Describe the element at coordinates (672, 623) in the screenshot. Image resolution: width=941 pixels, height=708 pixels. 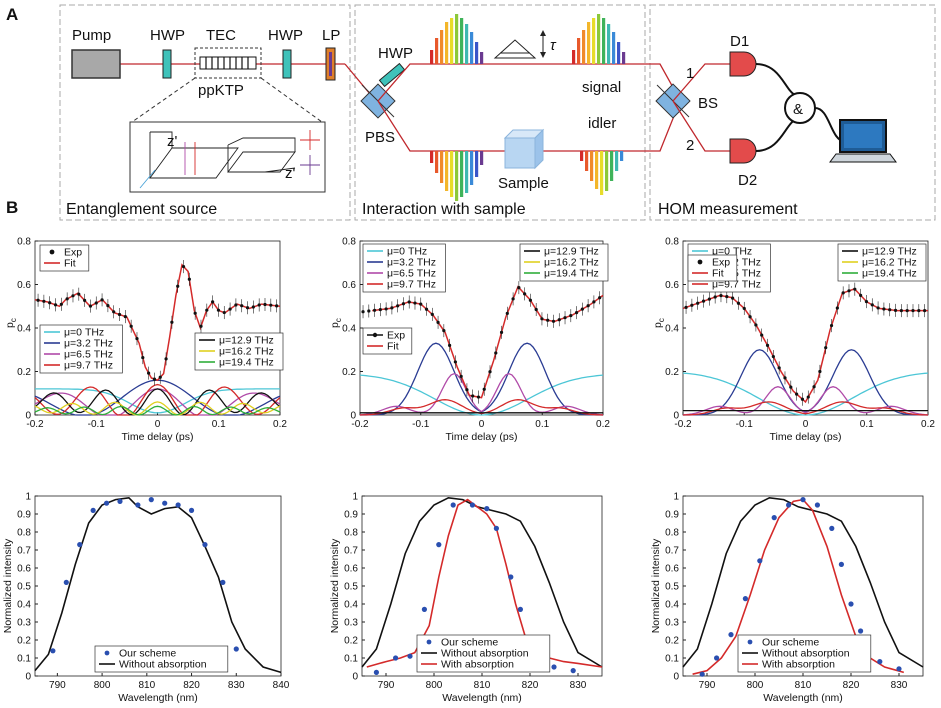
I see `y-tick-label: 0.3` at that location.